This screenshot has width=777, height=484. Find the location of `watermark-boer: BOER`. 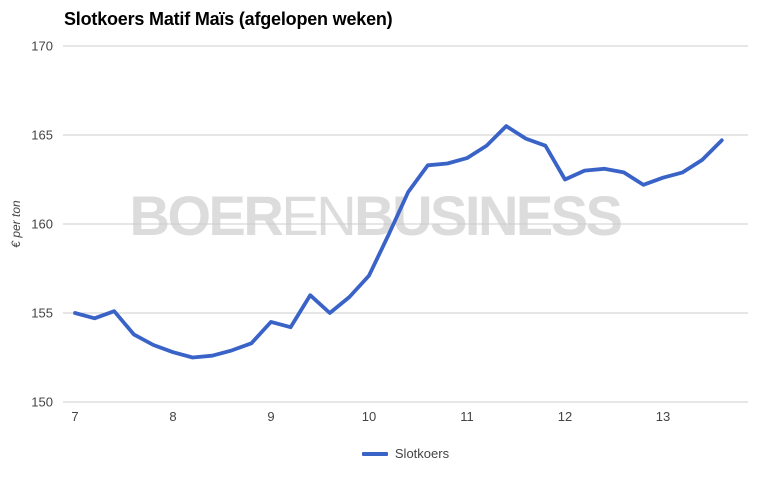

watermark-boer: BOER is located at coordinates (206, 215).